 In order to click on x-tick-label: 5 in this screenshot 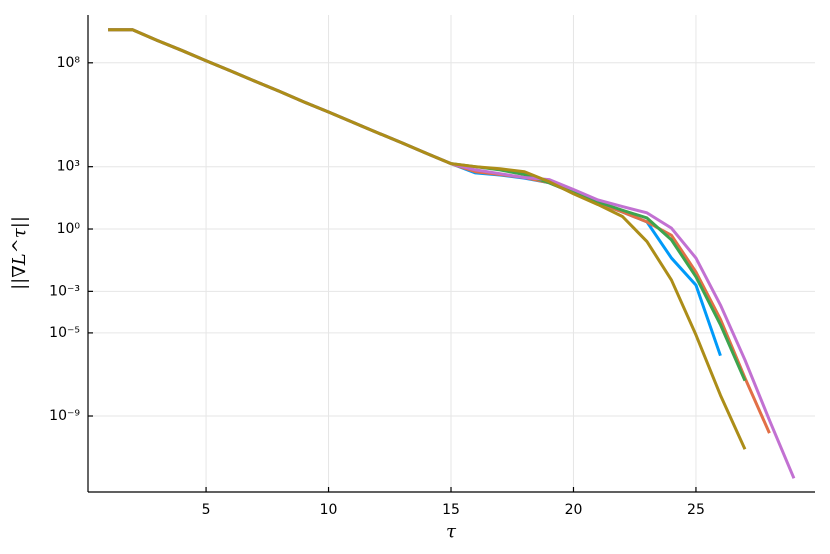, I will do `click(206, 510)`.